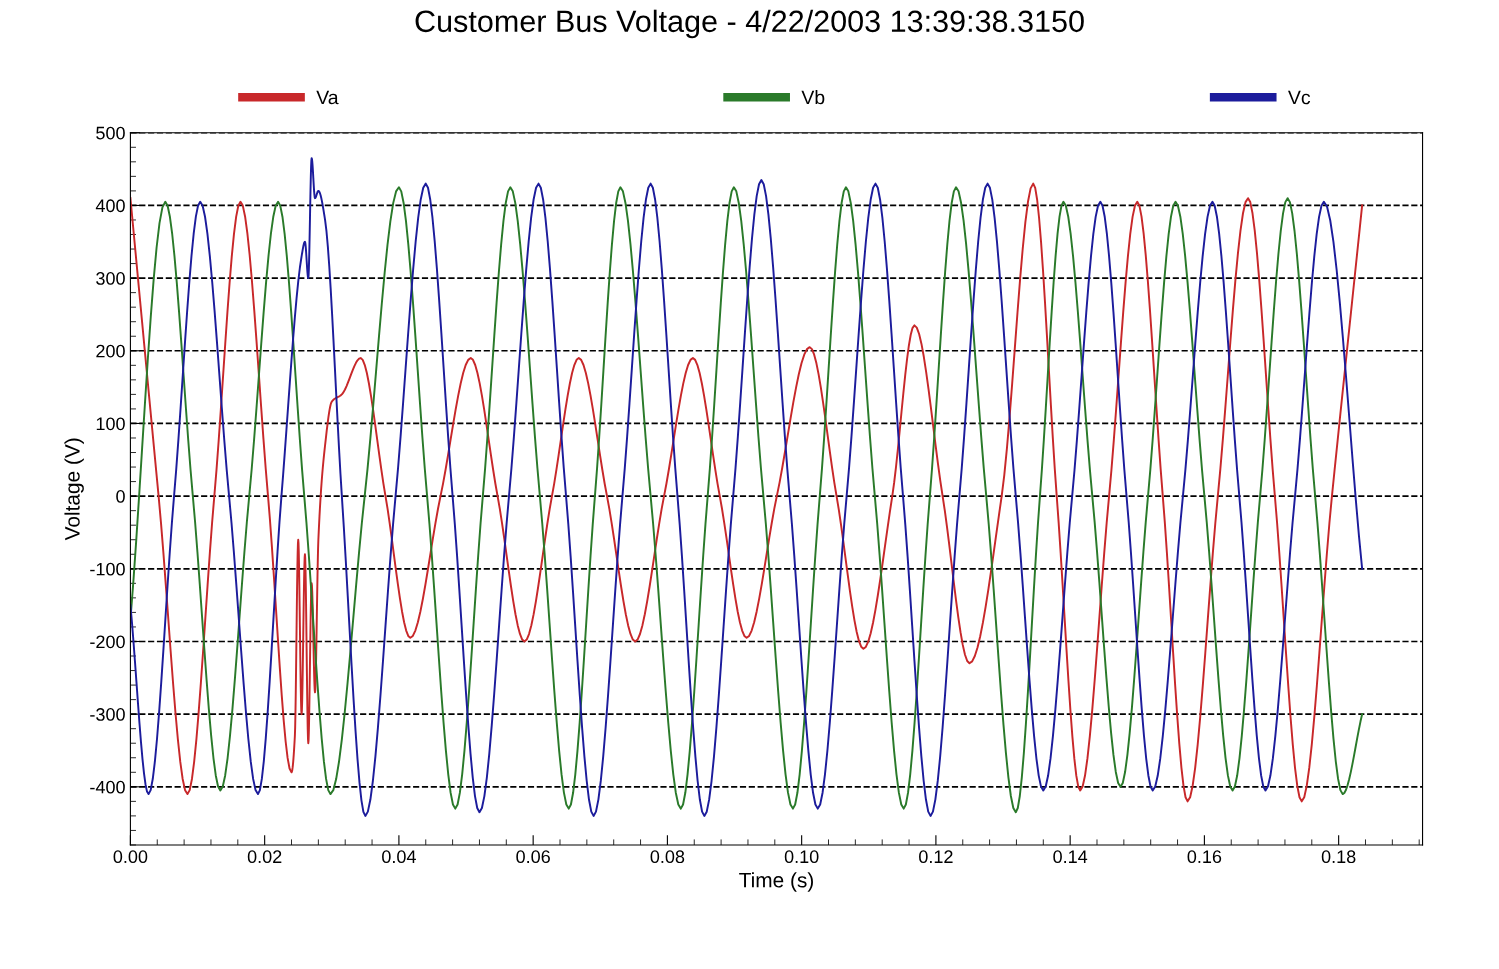 This screenshot has height=969, width=1499. I want to click on y-tick-label: -100, so click(107, 569).